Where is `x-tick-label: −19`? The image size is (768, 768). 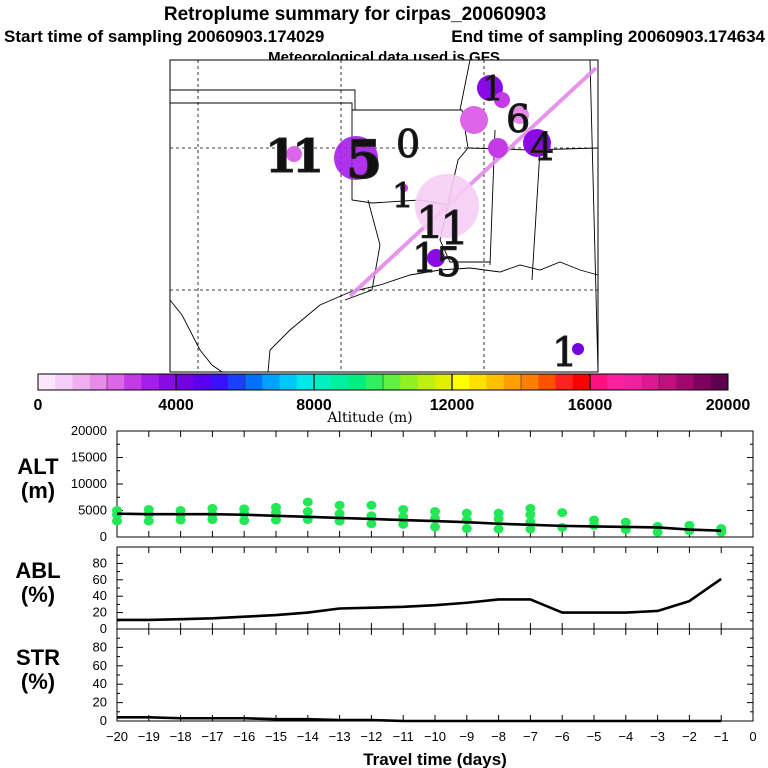
x-tick-label: −19 is located at coordinates (149, 736).